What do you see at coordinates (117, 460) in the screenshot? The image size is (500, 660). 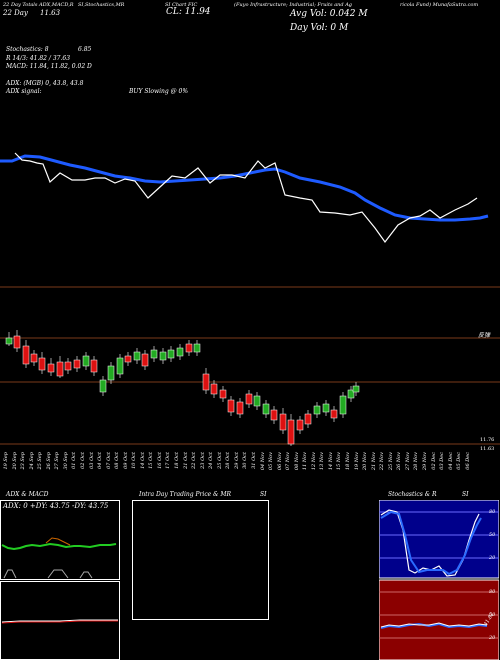 I see `date-axis-label: 08 Oct` at bounding box center [117, 460].